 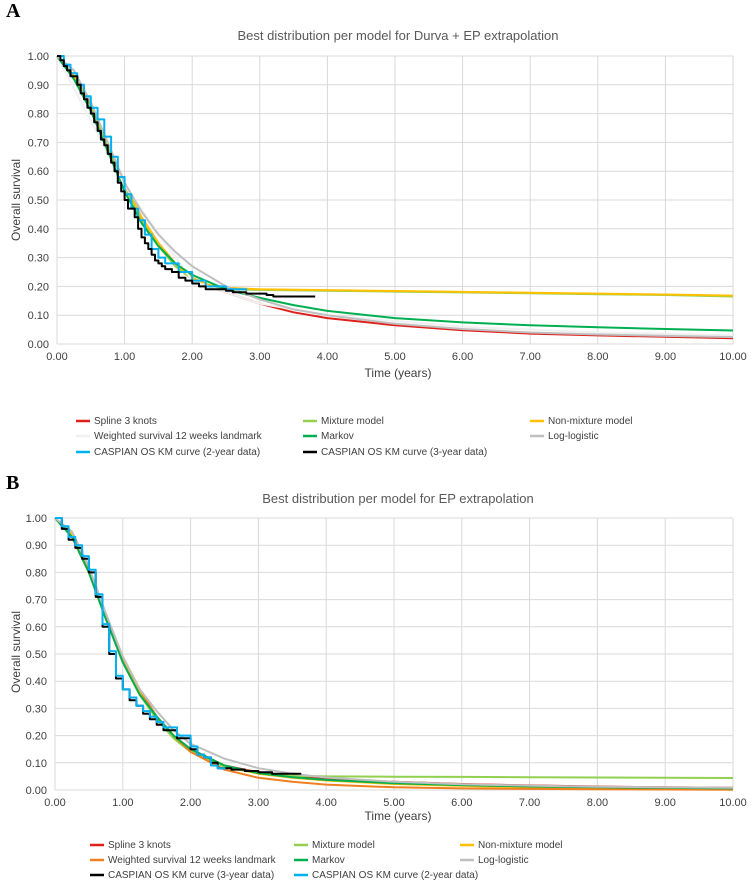 I want to click on series-line-caspian-os-km-curve-3-year-data, so click(x=186, y=176).